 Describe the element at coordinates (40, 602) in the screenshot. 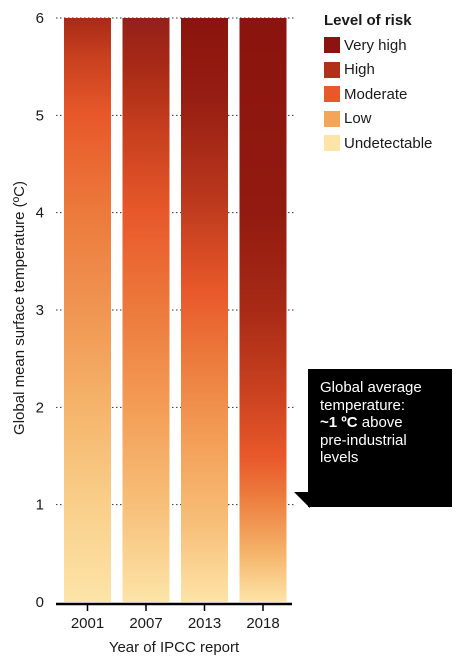

I see `y-tick-label: 0` at that location.